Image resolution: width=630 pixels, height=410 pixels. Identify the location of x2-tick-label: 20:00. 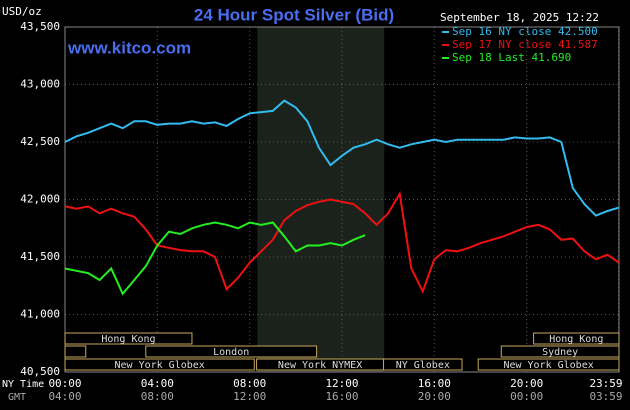
(434, 396).